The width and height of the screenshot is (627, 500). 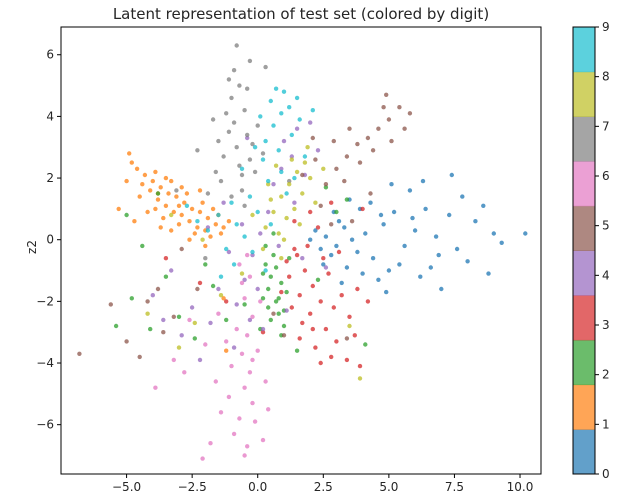 I want to click on colorbar-tick-label: 8, so click(x=606, y=77).